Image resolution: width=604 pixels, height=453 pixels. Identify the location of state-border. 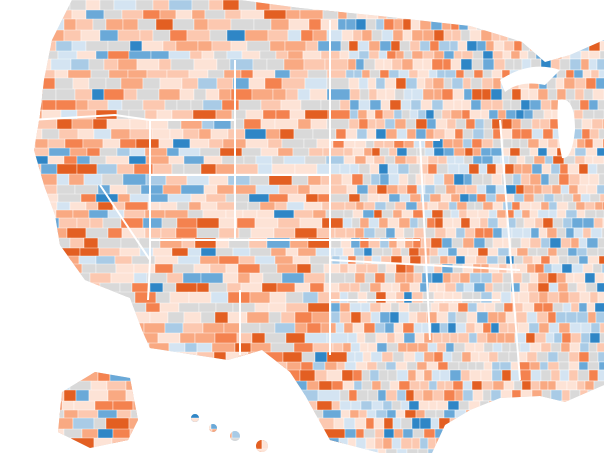
(510, 250).